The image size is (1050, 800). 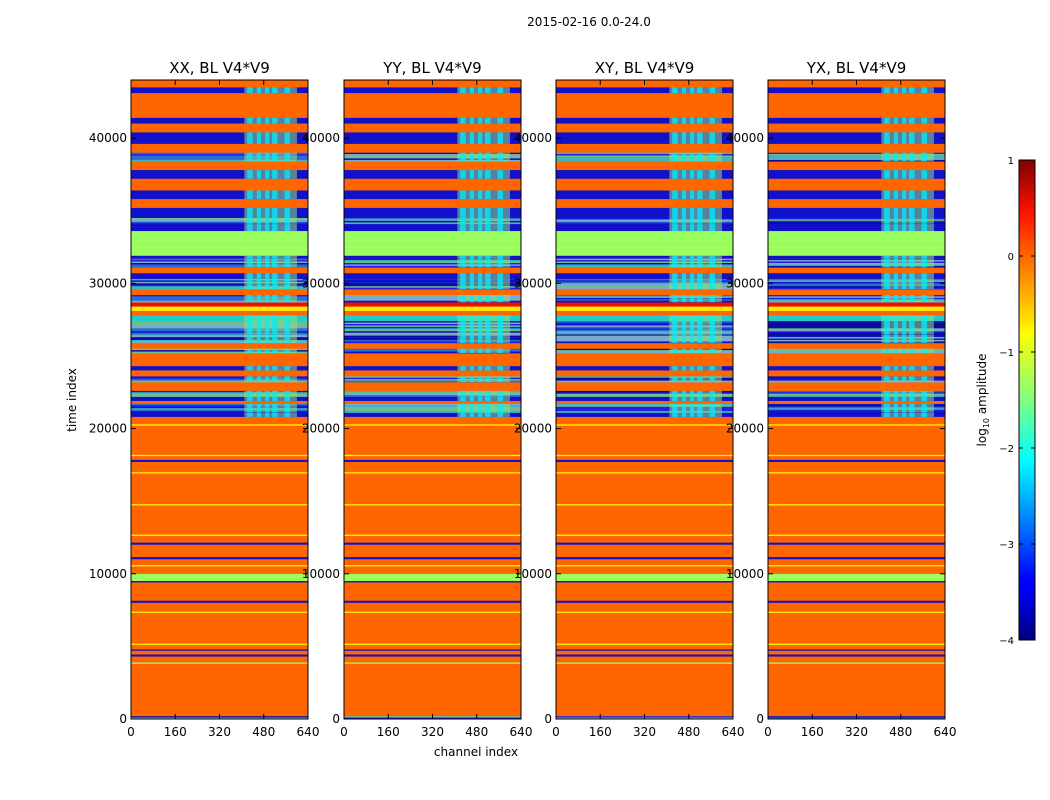 What do you see at coordinates (108, 429) in the screenshot?
I see `y-tick-label: 20000` at bounding box center [108, 429].